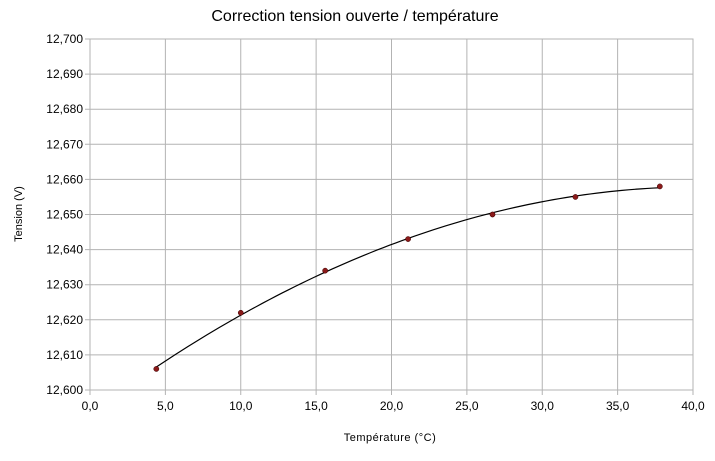 The image size is (715, 461). What do you see at coordinates (316, 406) in the screenshot?
I see `x-tick-label: 15,0` at bounding box center [316, 406].